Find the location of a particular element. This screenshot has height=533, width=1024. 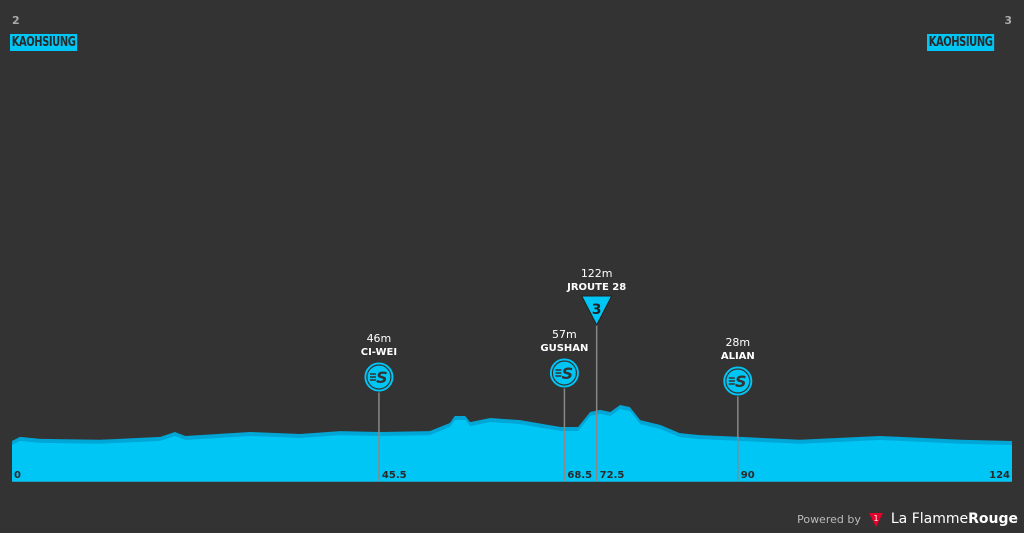

point-elevation: 57m is located at coordinates (564, 334).